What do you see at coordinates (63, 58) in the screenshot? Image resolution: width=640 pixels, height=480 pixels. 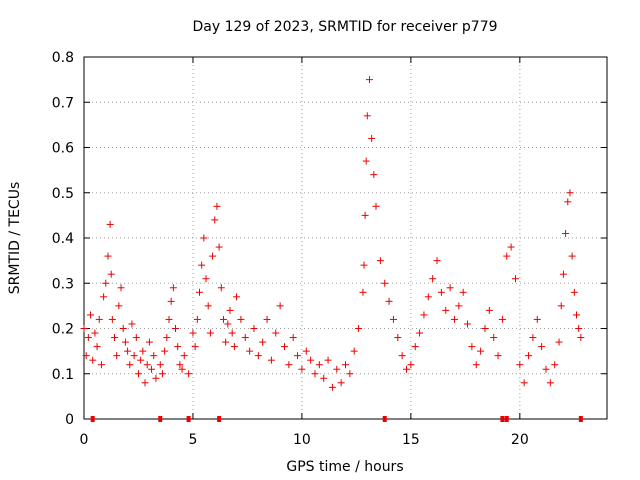 I see `y-tick-label: 0.8` at bounding box center [63, 58].